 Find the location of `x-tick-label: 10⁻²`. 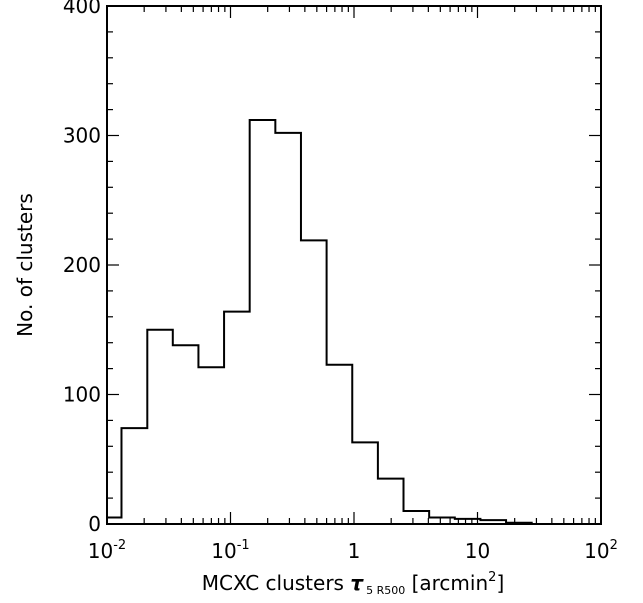

x-tick-label: 10⁻² is located at coordinates (107, 550).